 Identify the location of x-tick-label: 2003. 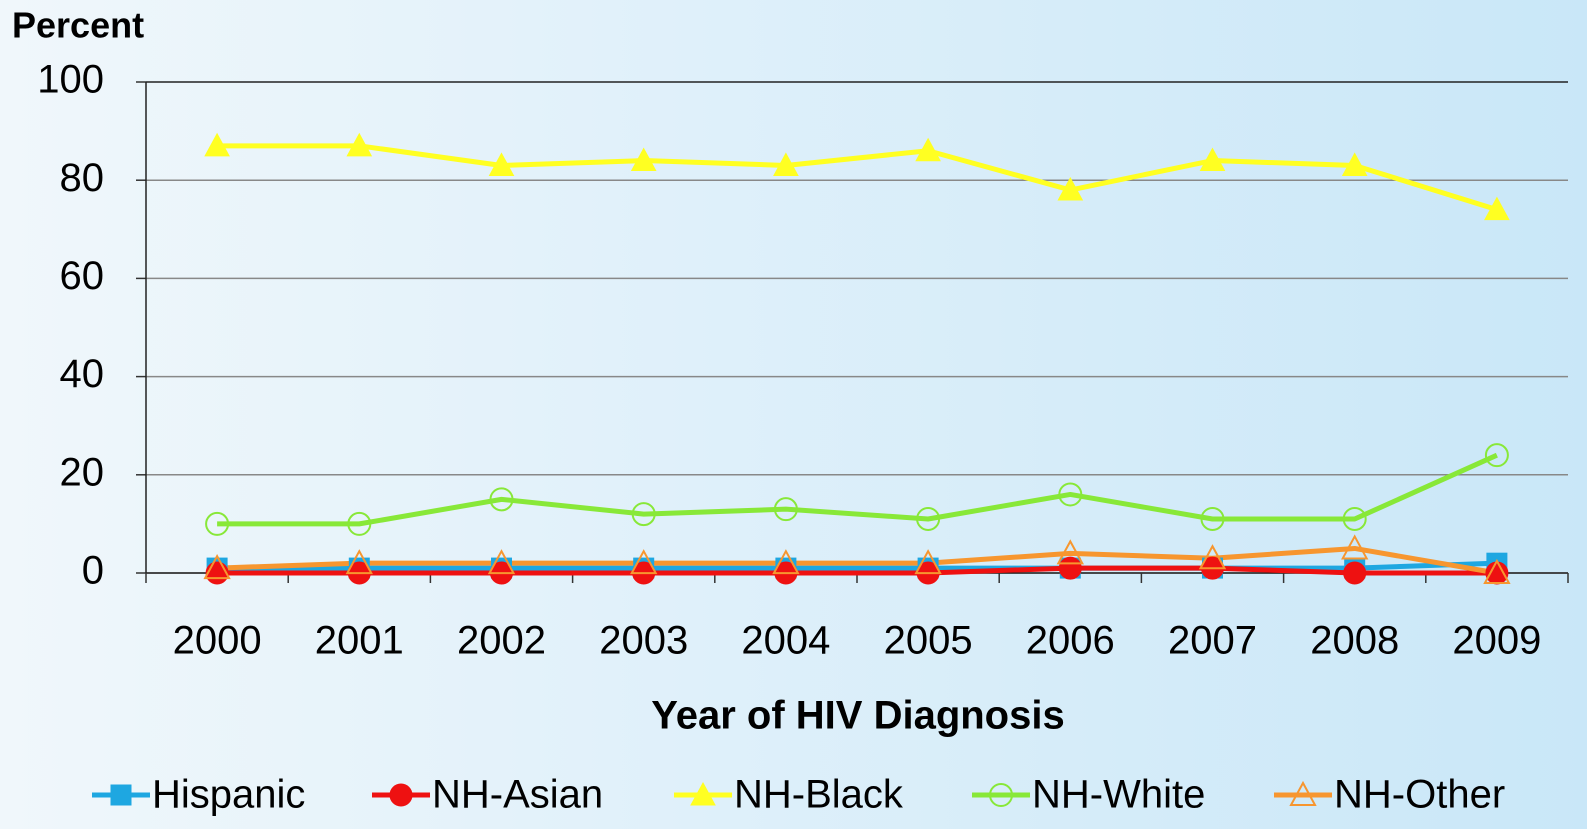
(643, 641).